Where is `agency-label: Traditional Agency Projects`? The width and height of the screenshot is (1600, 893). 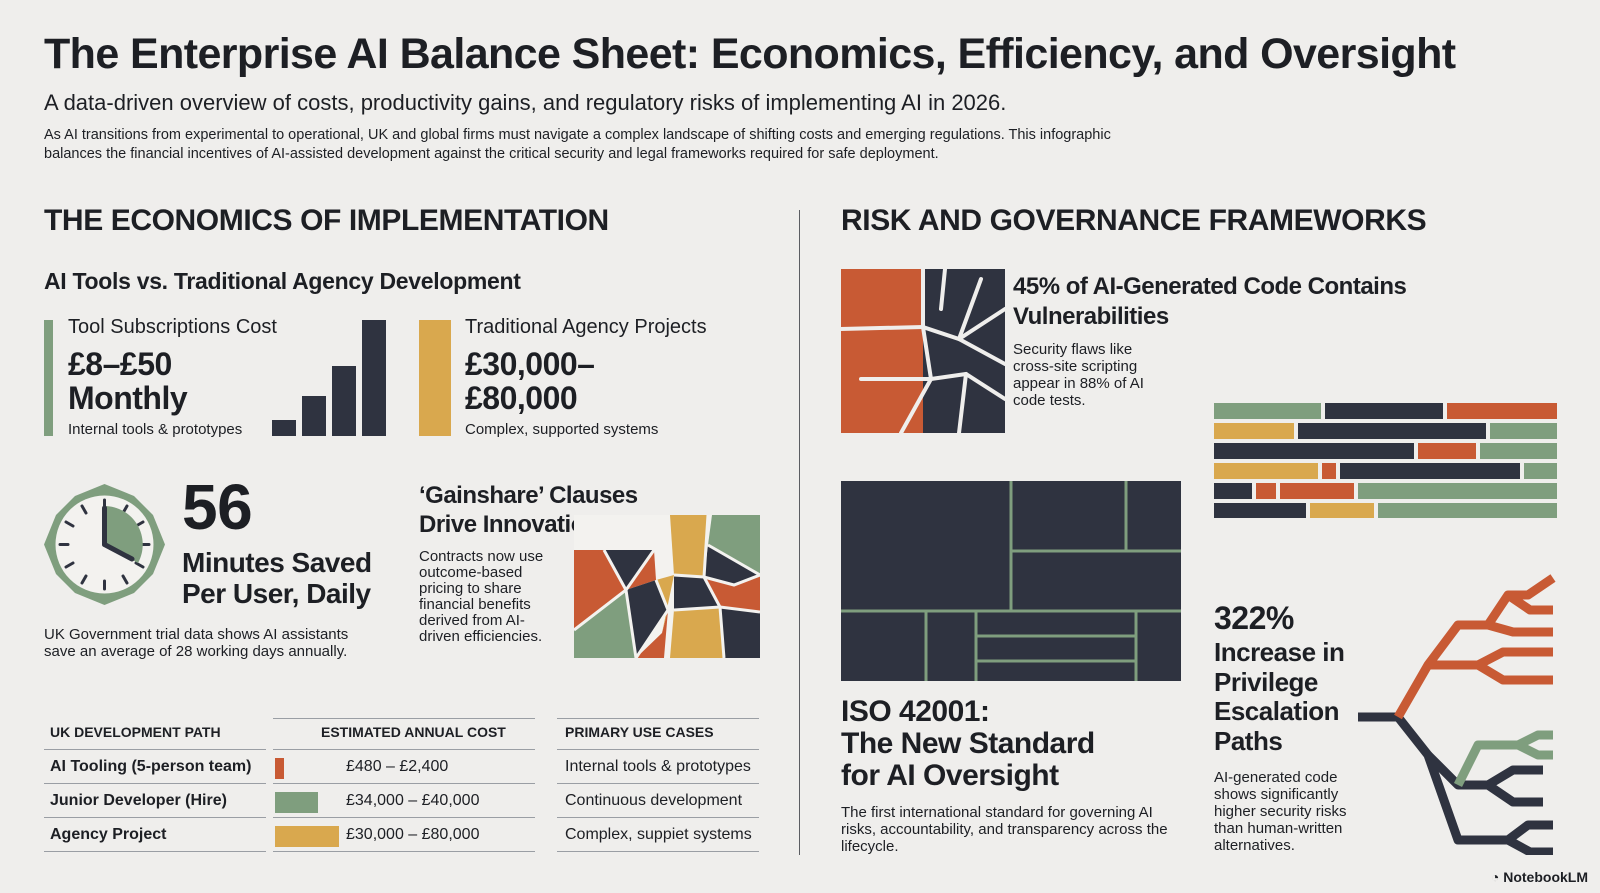 agency-label: Traditional Agency Projects is located at coordinates (586, 327).